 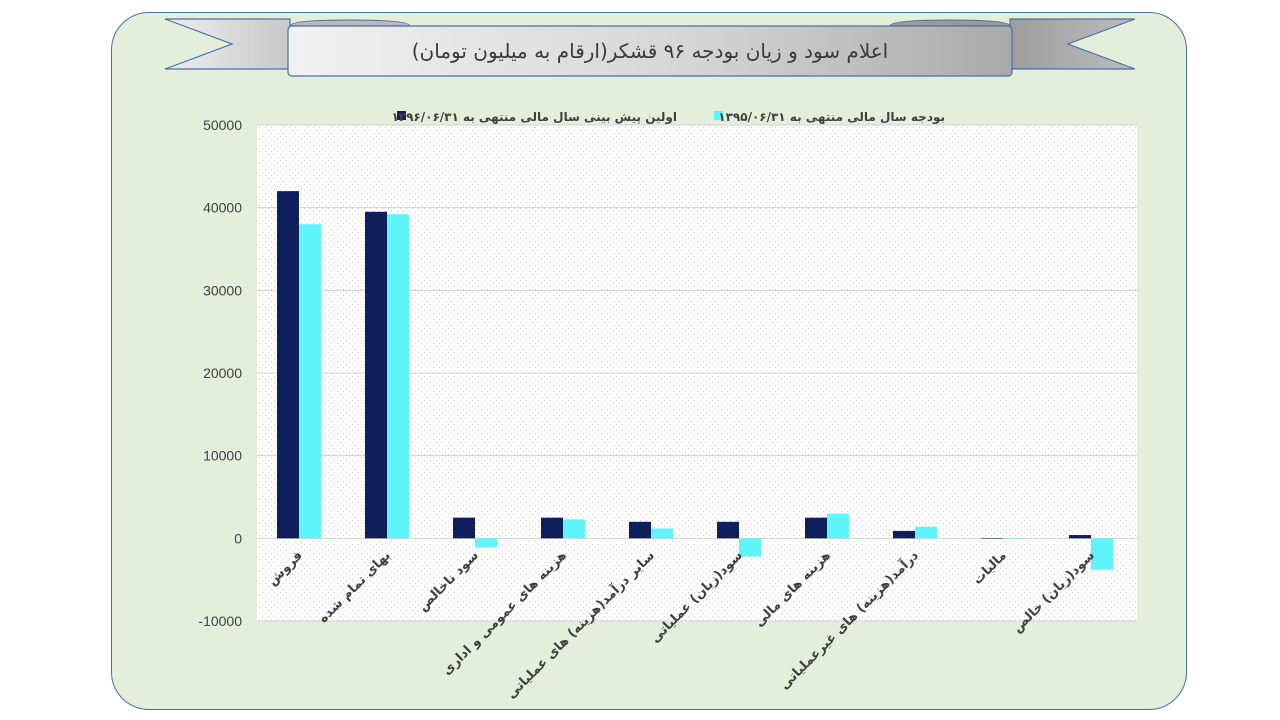 What do you see at coordinates (220, 621) in the screenshot?
I see `y-tick-label: -10000` at bounding box center [220, 621].